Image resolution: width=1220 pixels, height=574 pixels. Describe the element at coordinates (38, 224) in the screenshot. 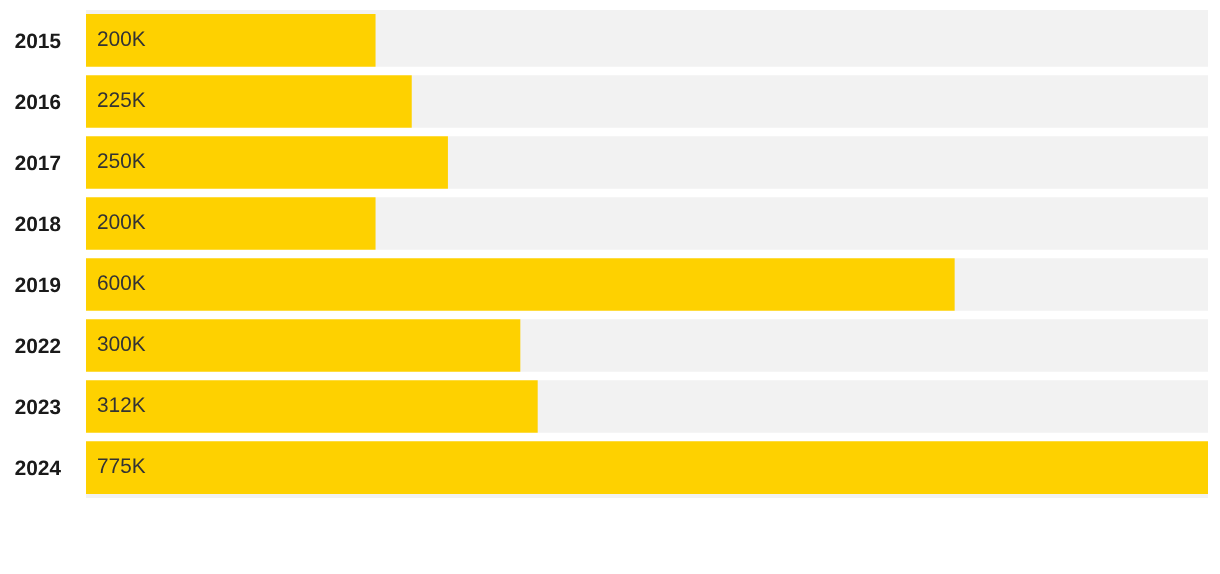

I see `y-tick-label: 2018` at that location.